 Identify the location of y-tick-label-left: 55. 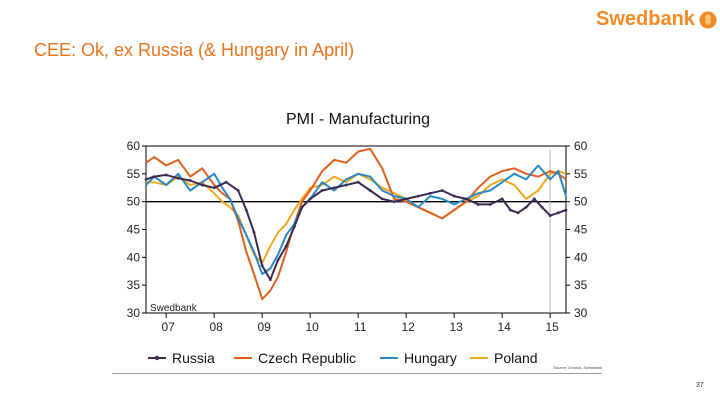
(134, 174).